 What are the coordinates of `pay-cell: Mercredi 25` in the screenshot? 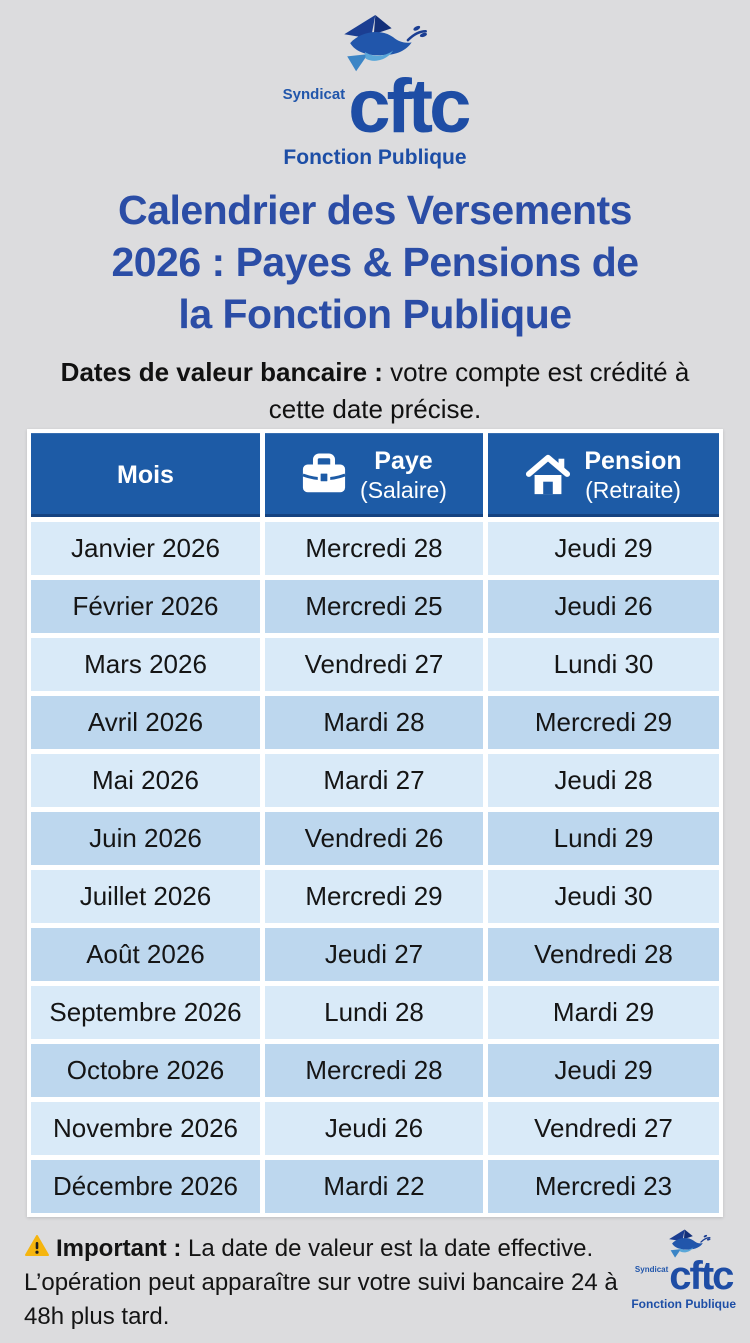 It's located at (374, 606).